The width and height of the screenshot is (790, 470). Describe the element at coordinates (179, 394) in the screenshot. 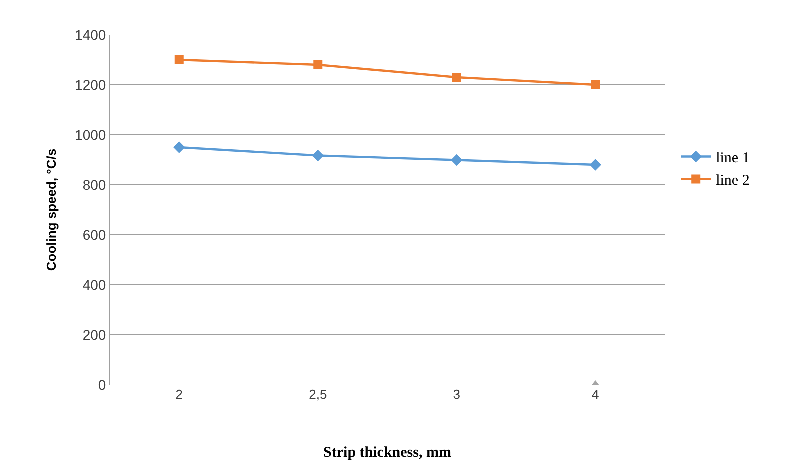

I see `x-tick-label: 2` at that location.